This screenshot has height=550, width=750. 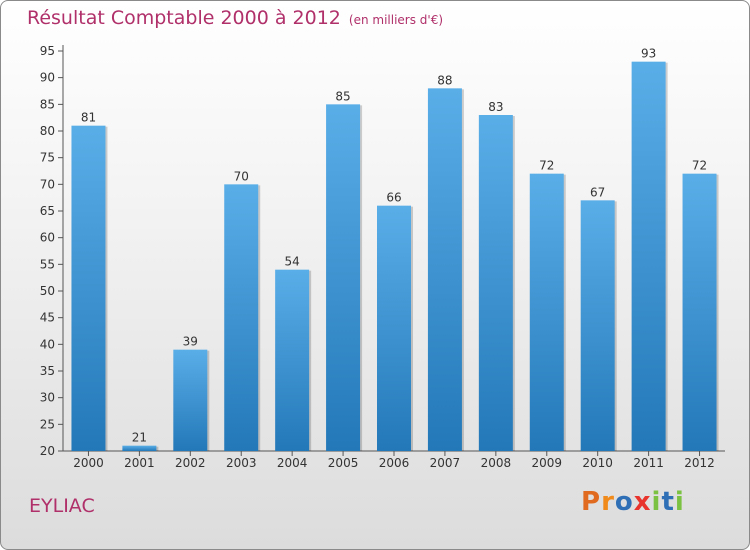 What do you see at coordinates (47, 238) in the screenshot?
I see `y-tick-label: 60` at bounding box center [47, 238].